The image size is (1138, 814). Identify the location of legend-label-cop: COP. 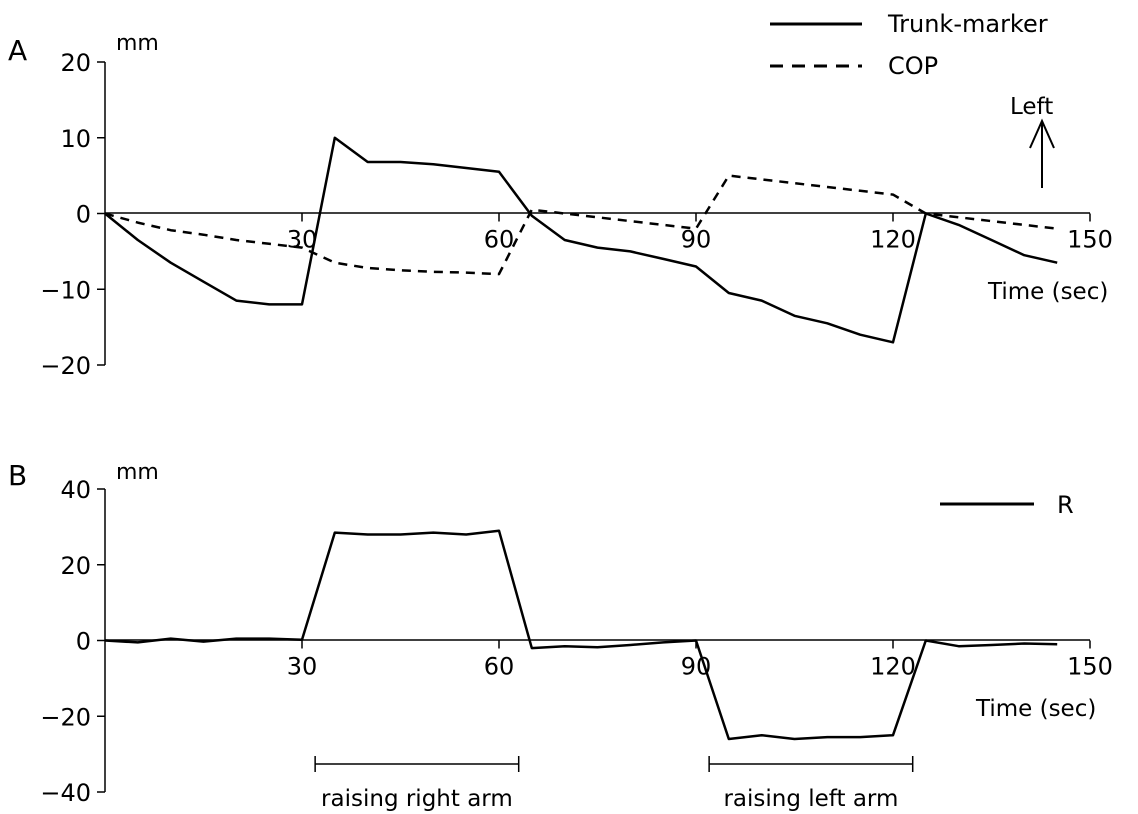
(913, 66).